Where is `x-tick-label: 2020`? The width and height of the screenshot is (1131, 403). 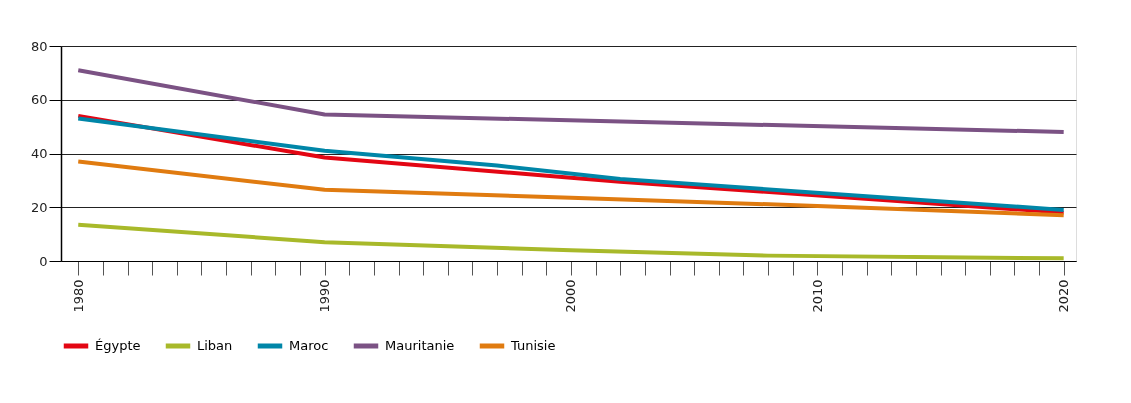
x-tick-label: 2020 is located at coordinates (1064, 296).